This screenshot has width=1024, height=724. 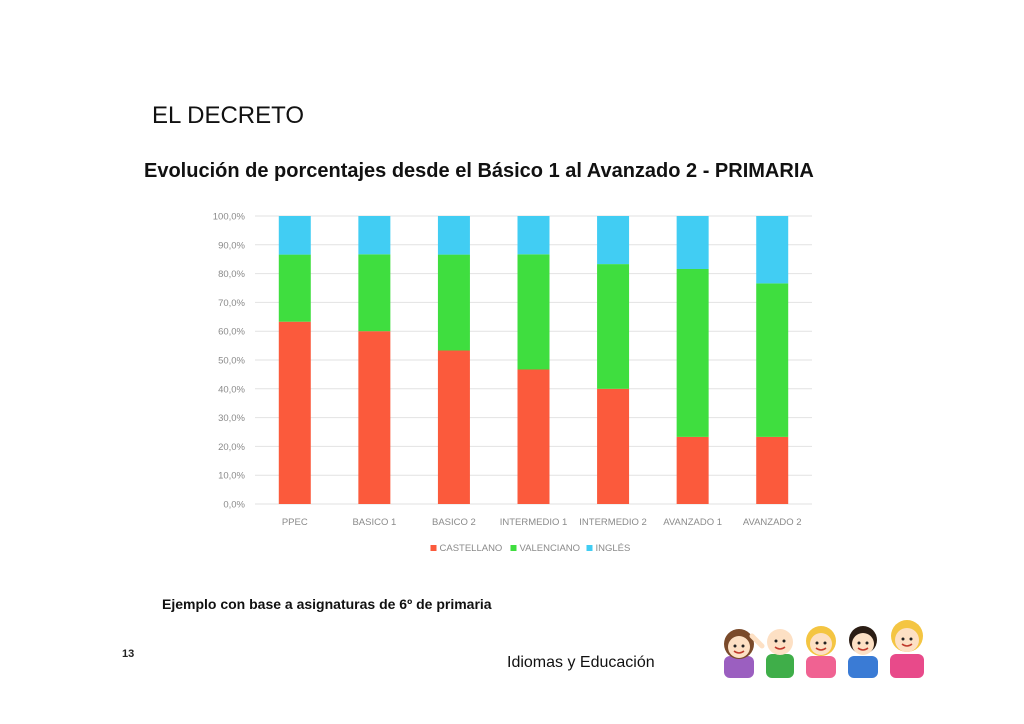 I want to click on legend-swatch-castellano, so click(x=433, y=548).